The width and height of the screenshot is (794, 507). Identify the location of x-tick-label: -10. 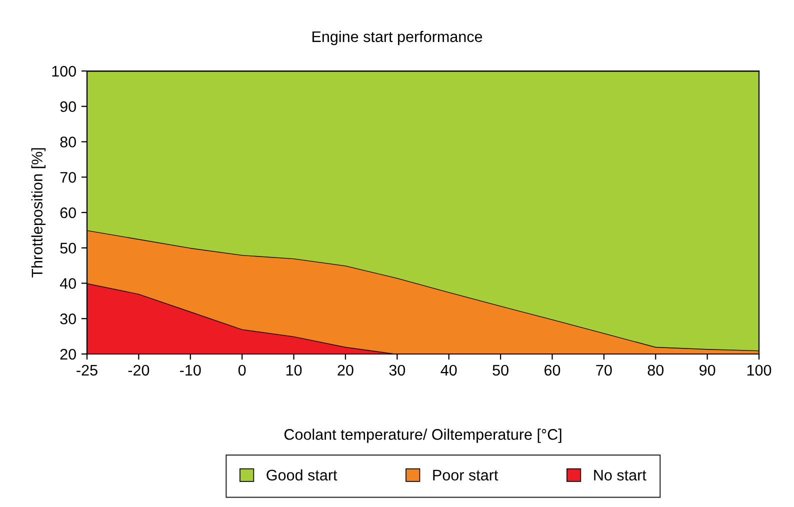
(190, 370).